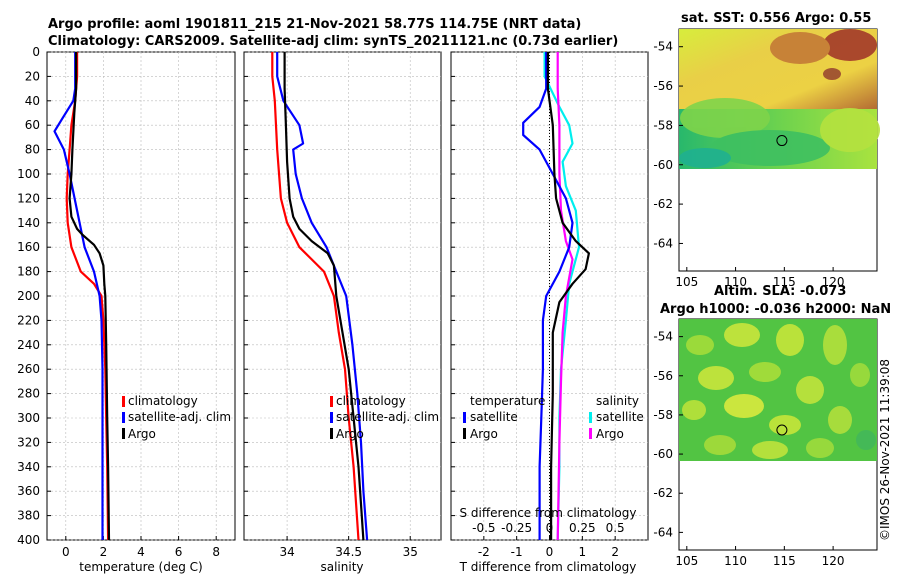 The image size is (900, 584). What do you see at coordinates (341, 567) in the screenshot?
I see `salinity-xlabel: salinity` at bounding box center [341, 567].